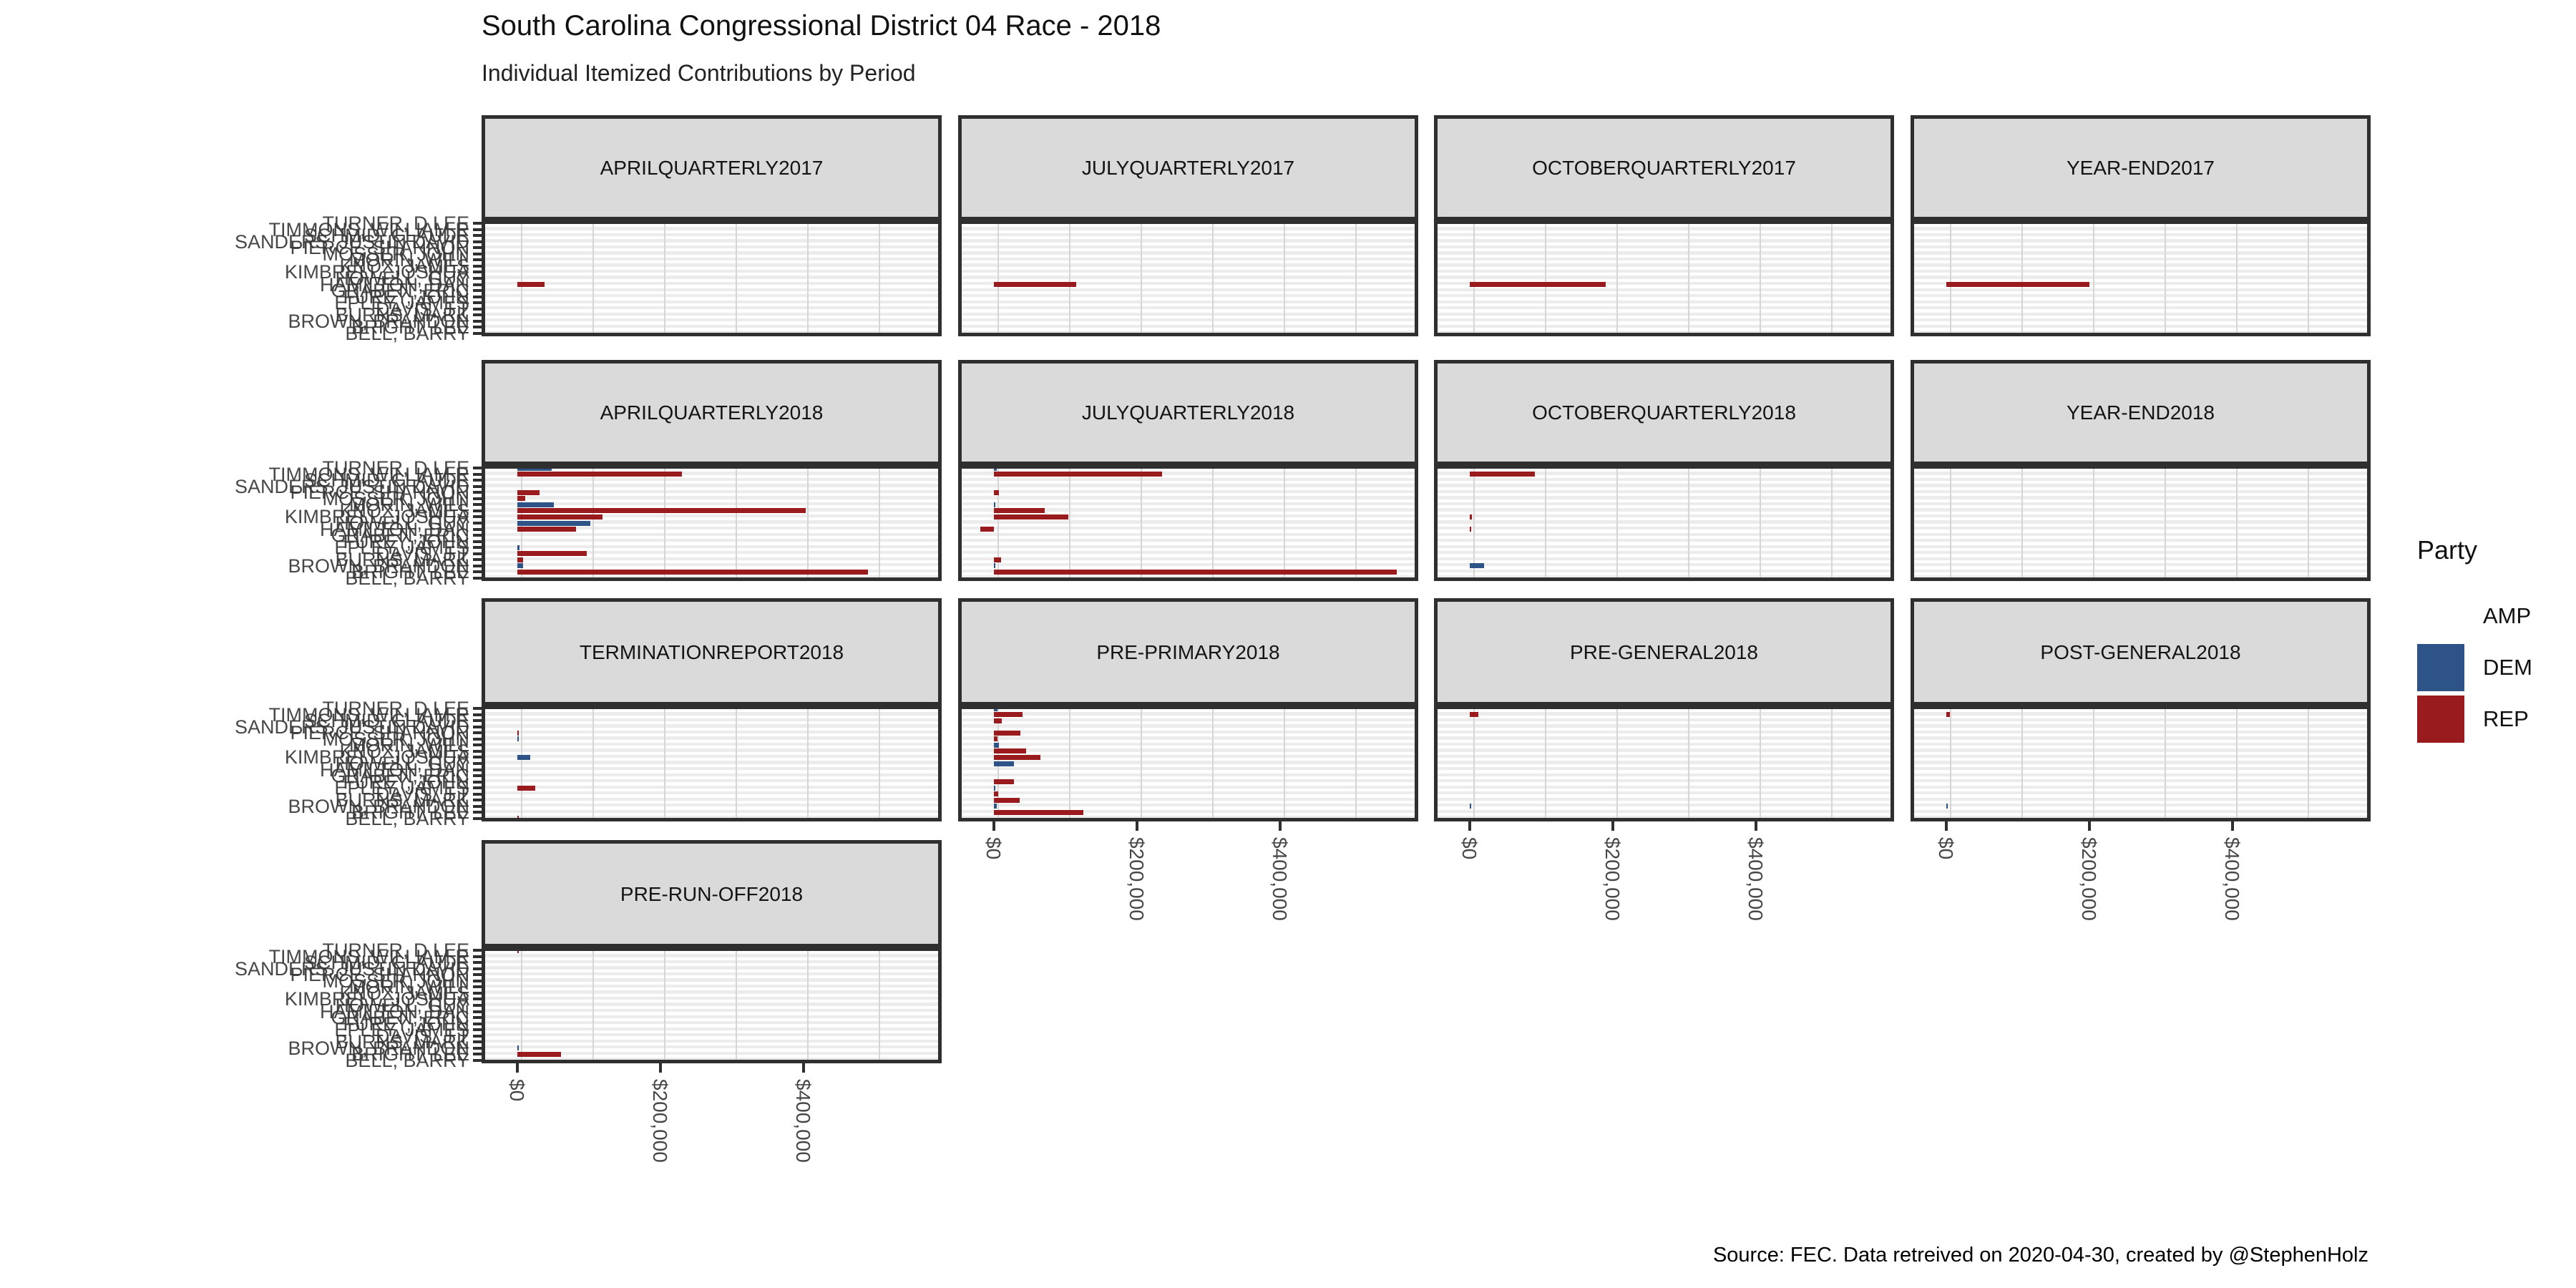  Describe the element at coordinates (395, 739) in the screenshot. I see `y-axis-label: MOSSER, JOHN` at that location.